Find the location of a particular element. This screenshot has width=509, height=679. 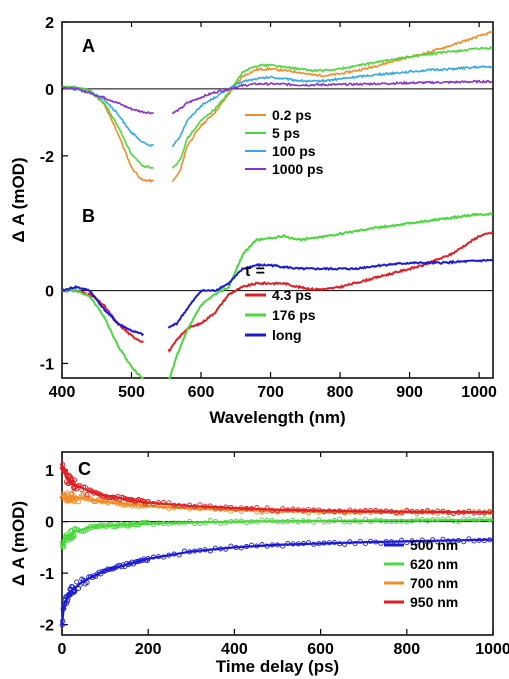

legend-label-a: 100 ps is located at coordinates (294, 151).